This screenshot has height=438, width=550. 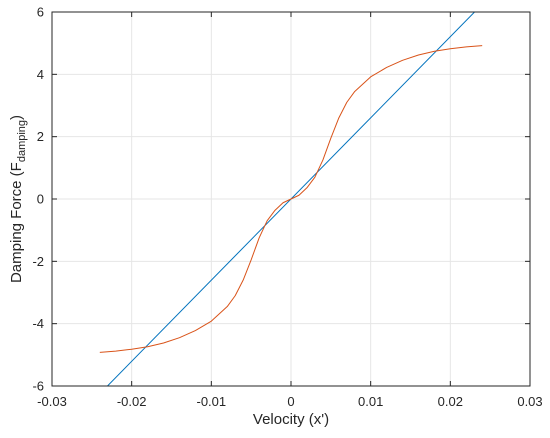 What do you see at coordinates (22, 141) in the screenshot?
I see `y-axis-label-subscript: damping` at bounding box center [22, 141].